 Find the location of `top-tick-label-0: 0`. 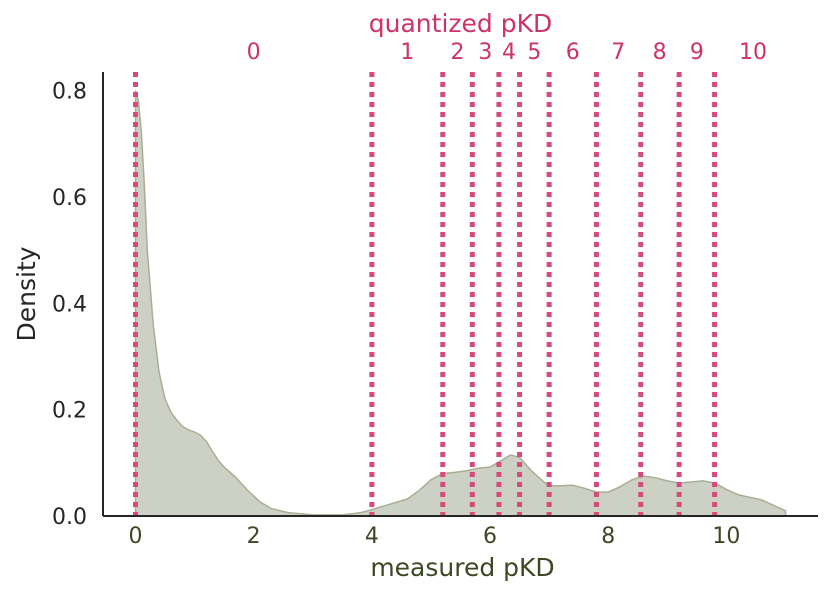

top-tick-label-0: 0 is located at coordinates (254, 52).